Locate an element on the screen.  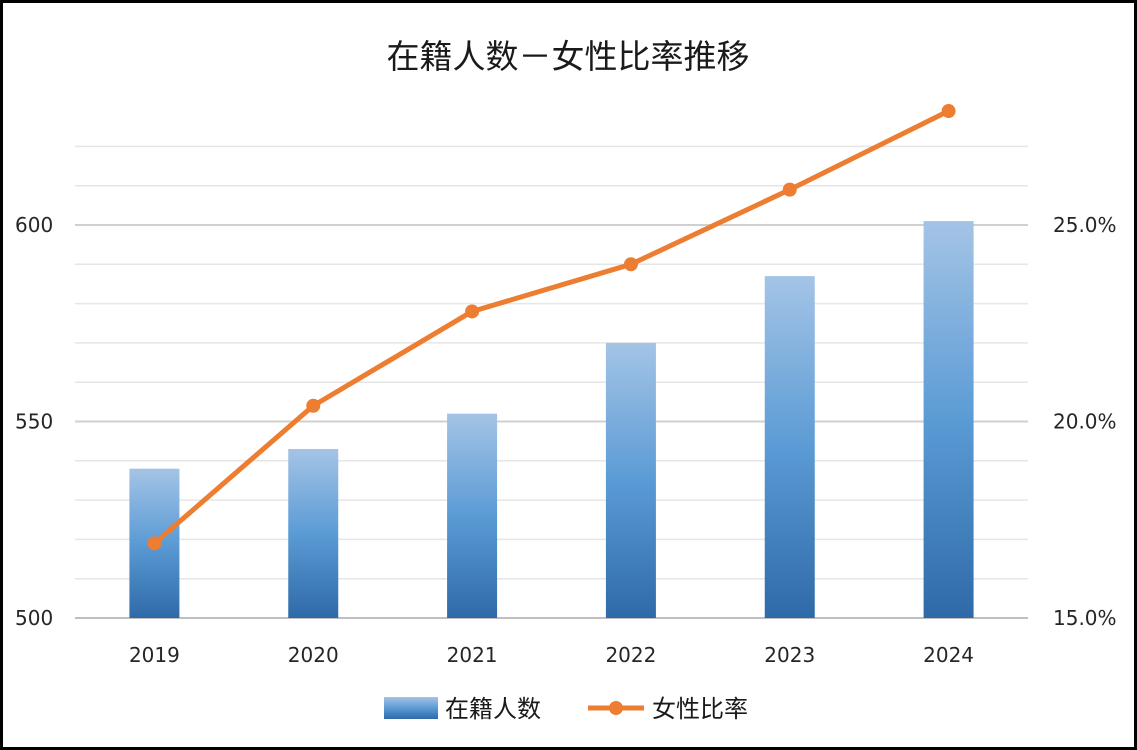
chart-title: 在籍人数－女性比率推移 is located at coordinates (568, 56).